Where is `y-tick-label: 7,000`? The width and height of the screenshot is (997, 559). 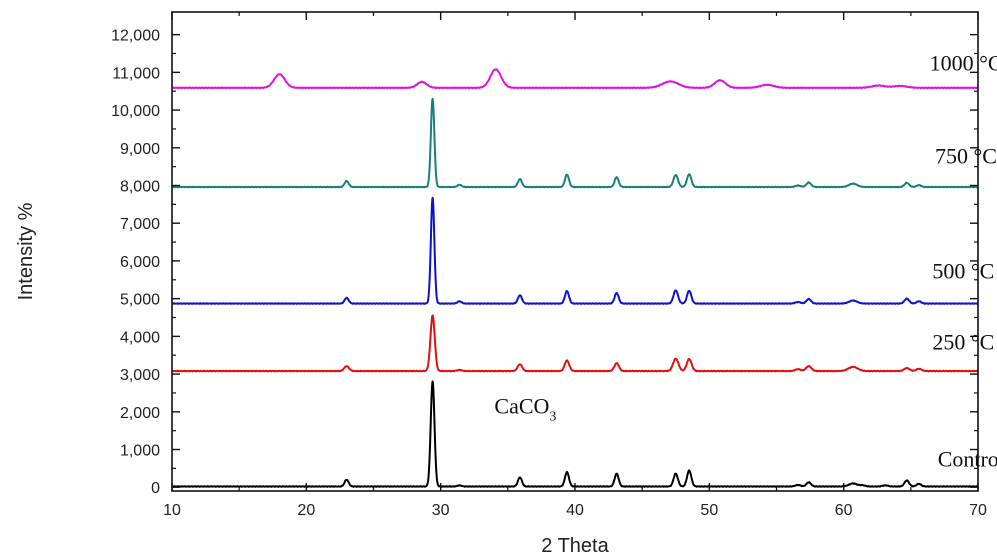
y-tick-label: 7,000 is located at coordinates (140, 224).